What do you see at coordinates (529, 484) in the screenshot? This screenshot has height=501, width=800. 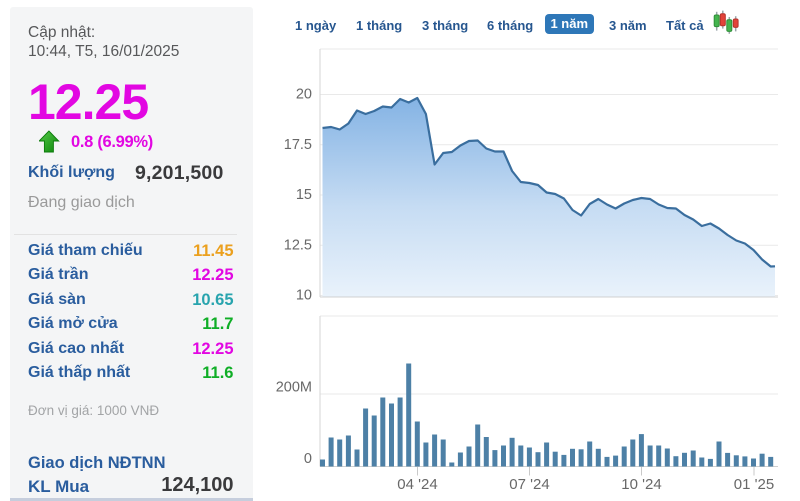 I see `svg-text: 07 '24` at bounding box center [529, 484].